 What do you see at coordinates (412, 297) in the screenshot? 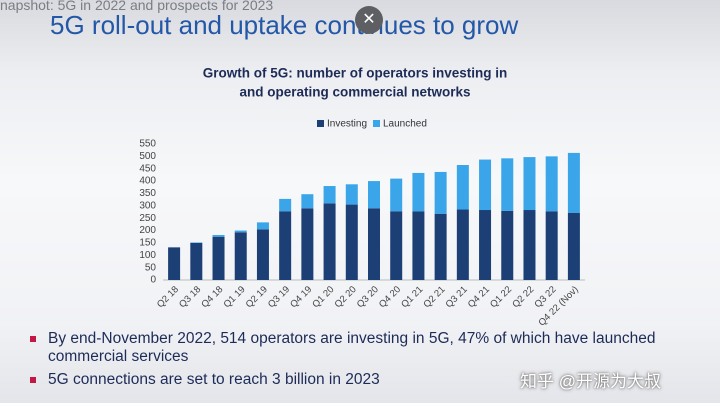
I see `x-tick-label: Q1 21` at bounding box center [412, 297].